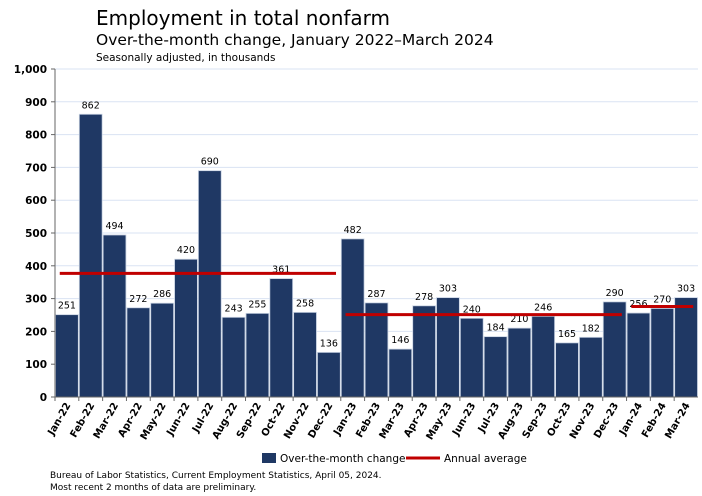 This screenshot has width=702, height=496. What do you see at coordinates (36, 267) in the screenshot?
I see `y-tick-label: 400` at bounding box center [36, 267].